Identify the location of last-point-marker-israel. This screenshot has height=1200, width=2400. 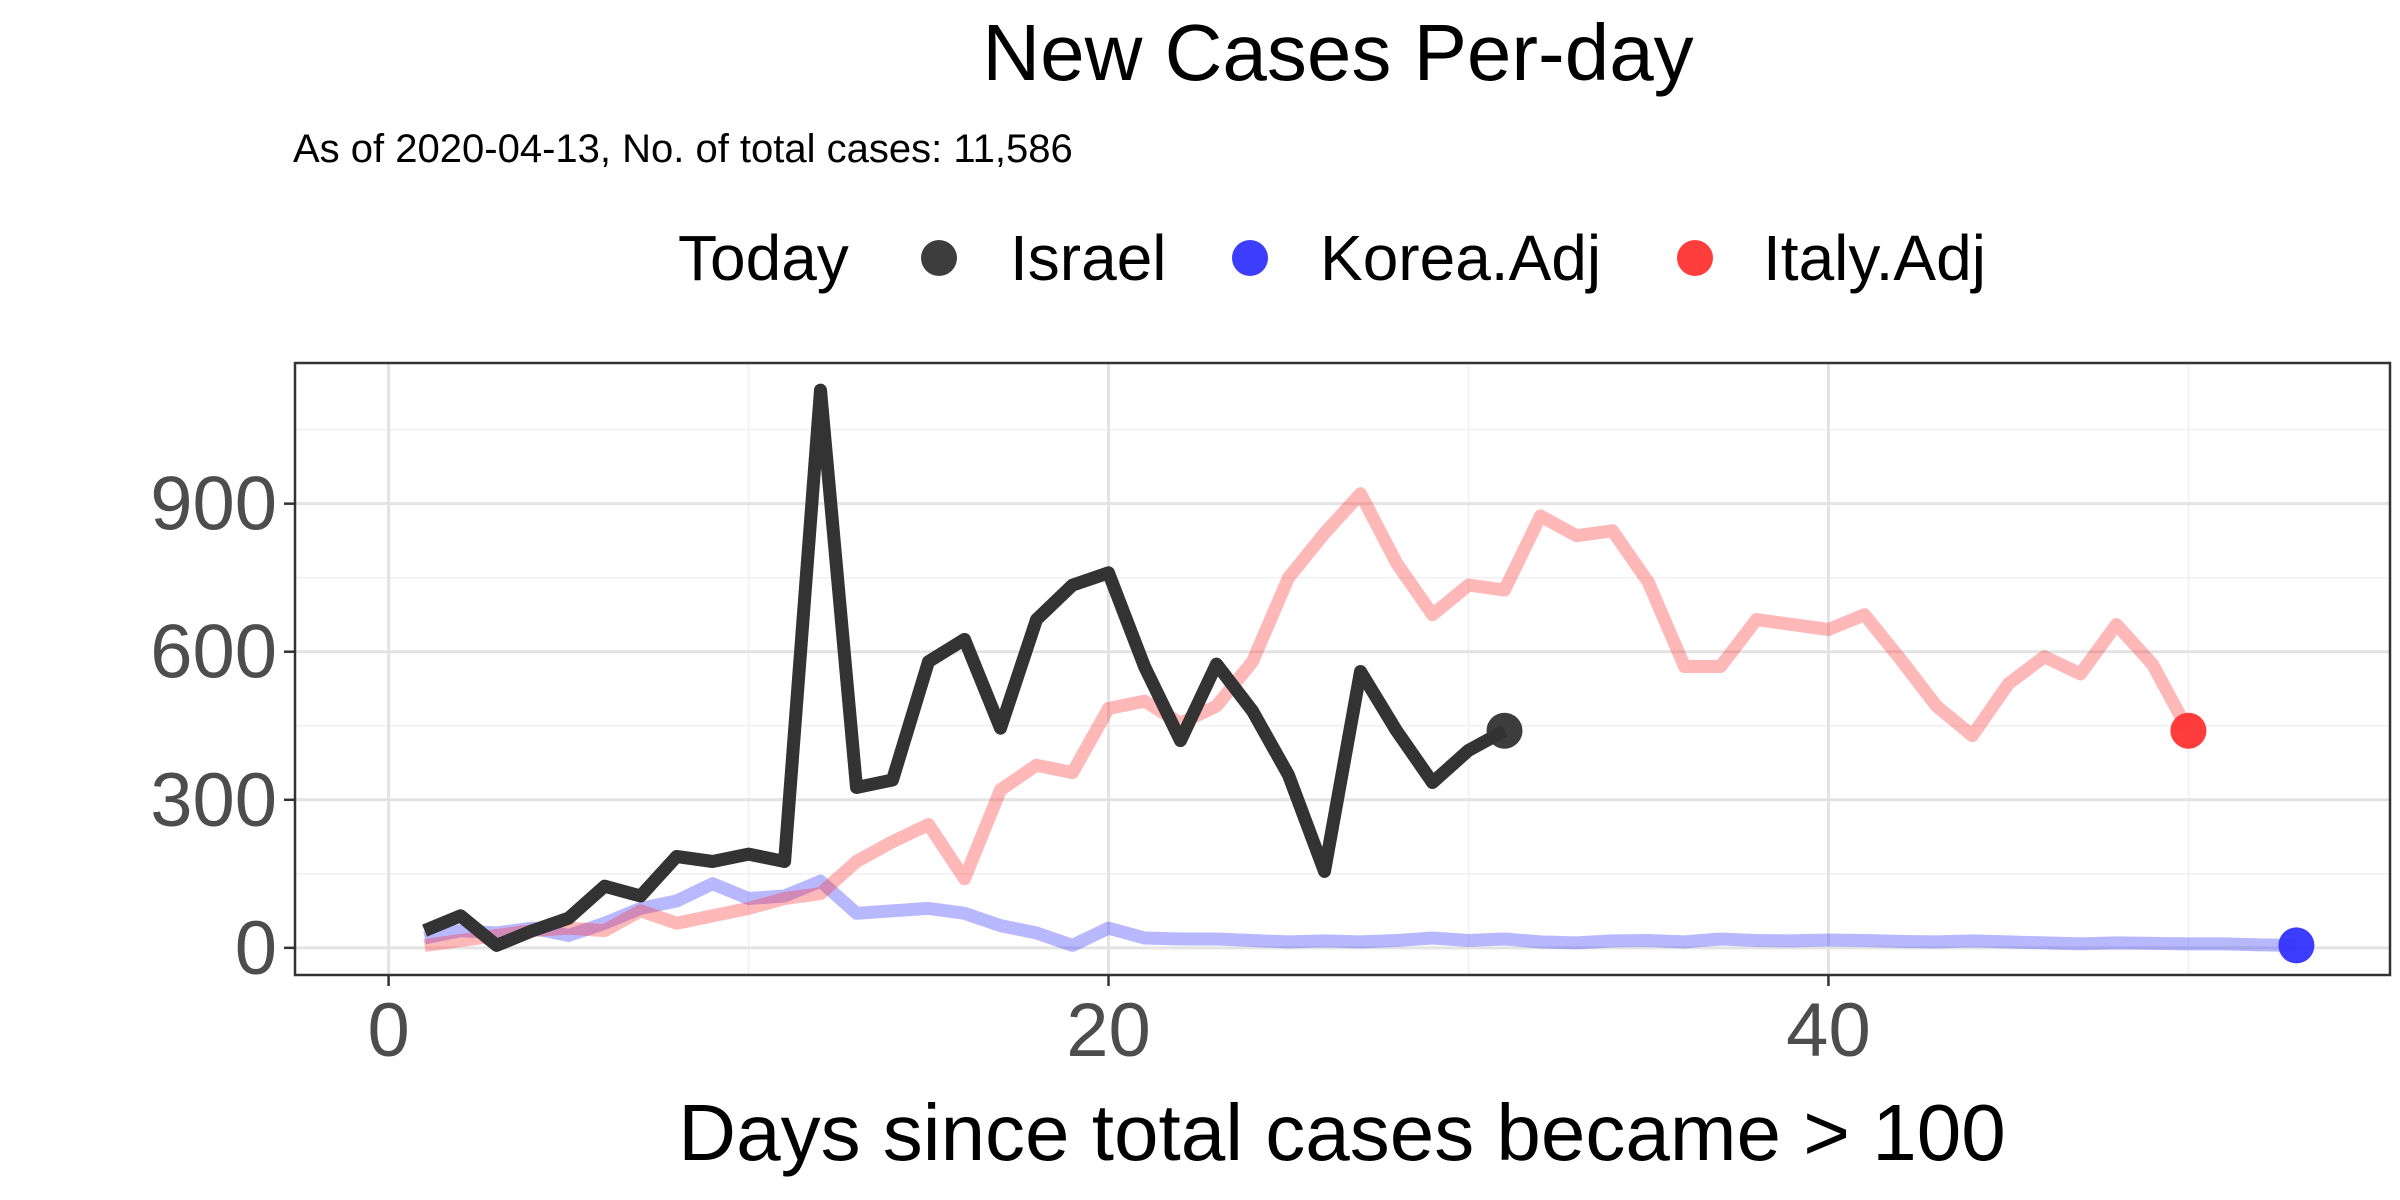
(1504, 730).